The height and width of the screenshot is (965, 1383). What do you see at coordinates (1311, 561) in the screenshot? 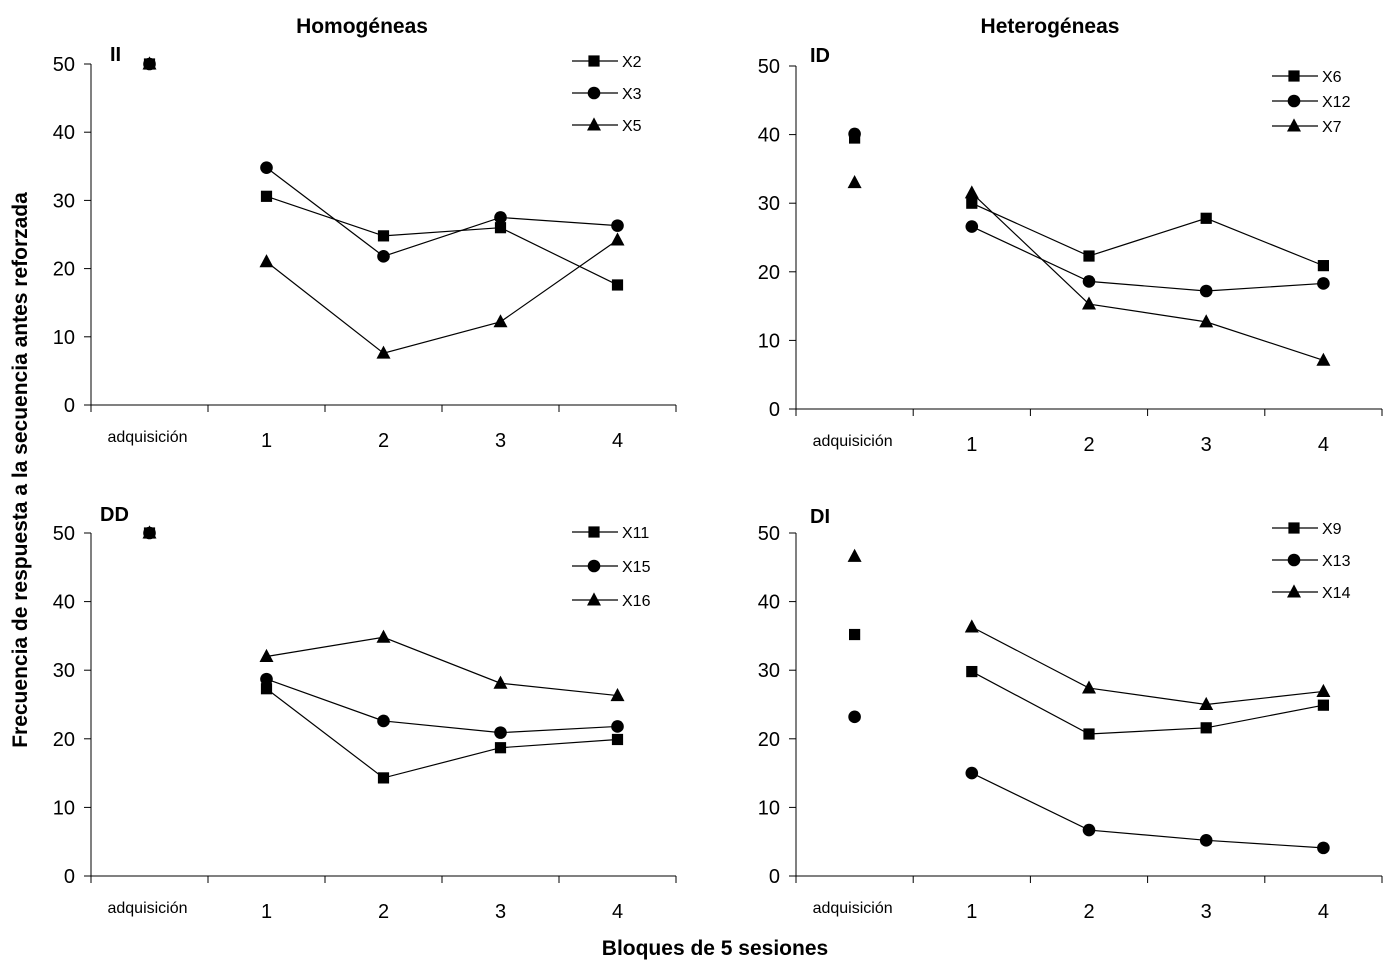
I see `legend-entry: X13` at bounding box center [1311, 561].